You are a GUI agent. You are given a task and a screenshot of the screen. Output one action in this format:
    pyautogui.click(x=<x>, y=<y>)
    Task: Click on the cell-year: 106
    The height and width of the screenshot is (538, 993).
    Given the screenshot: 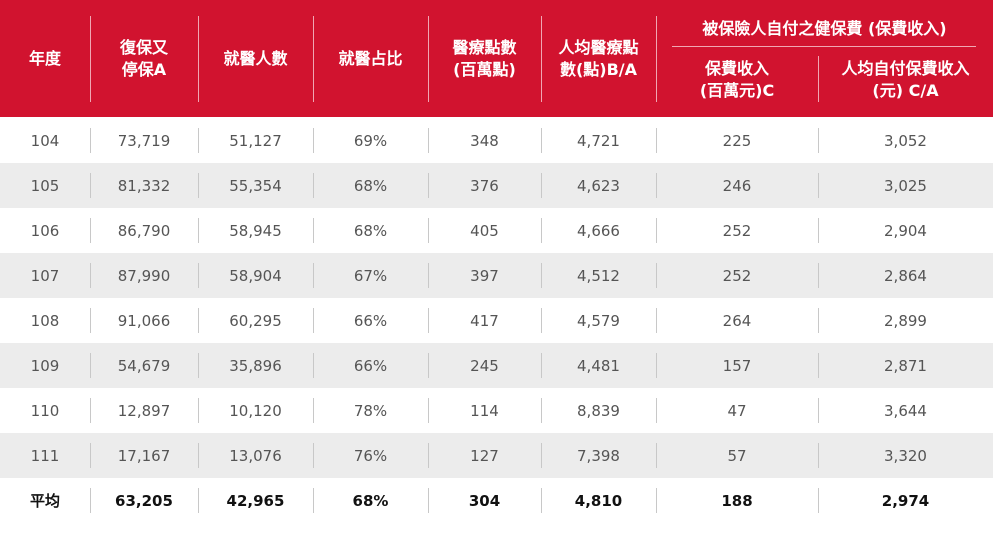 What is the action you would take?
    pyautogui.click(x=45, y=230)
    